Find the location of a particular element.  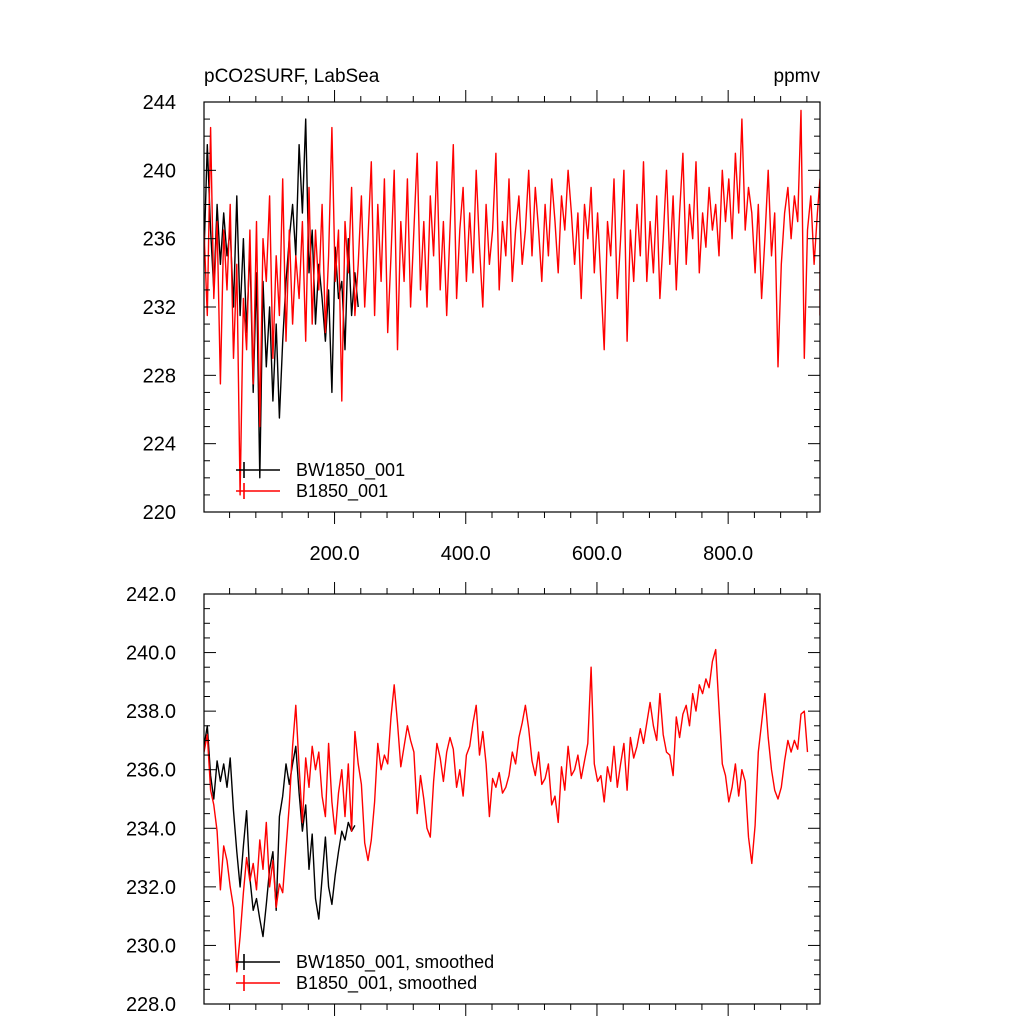

y-tick-label: 220 is located at coordinates (159, 513).